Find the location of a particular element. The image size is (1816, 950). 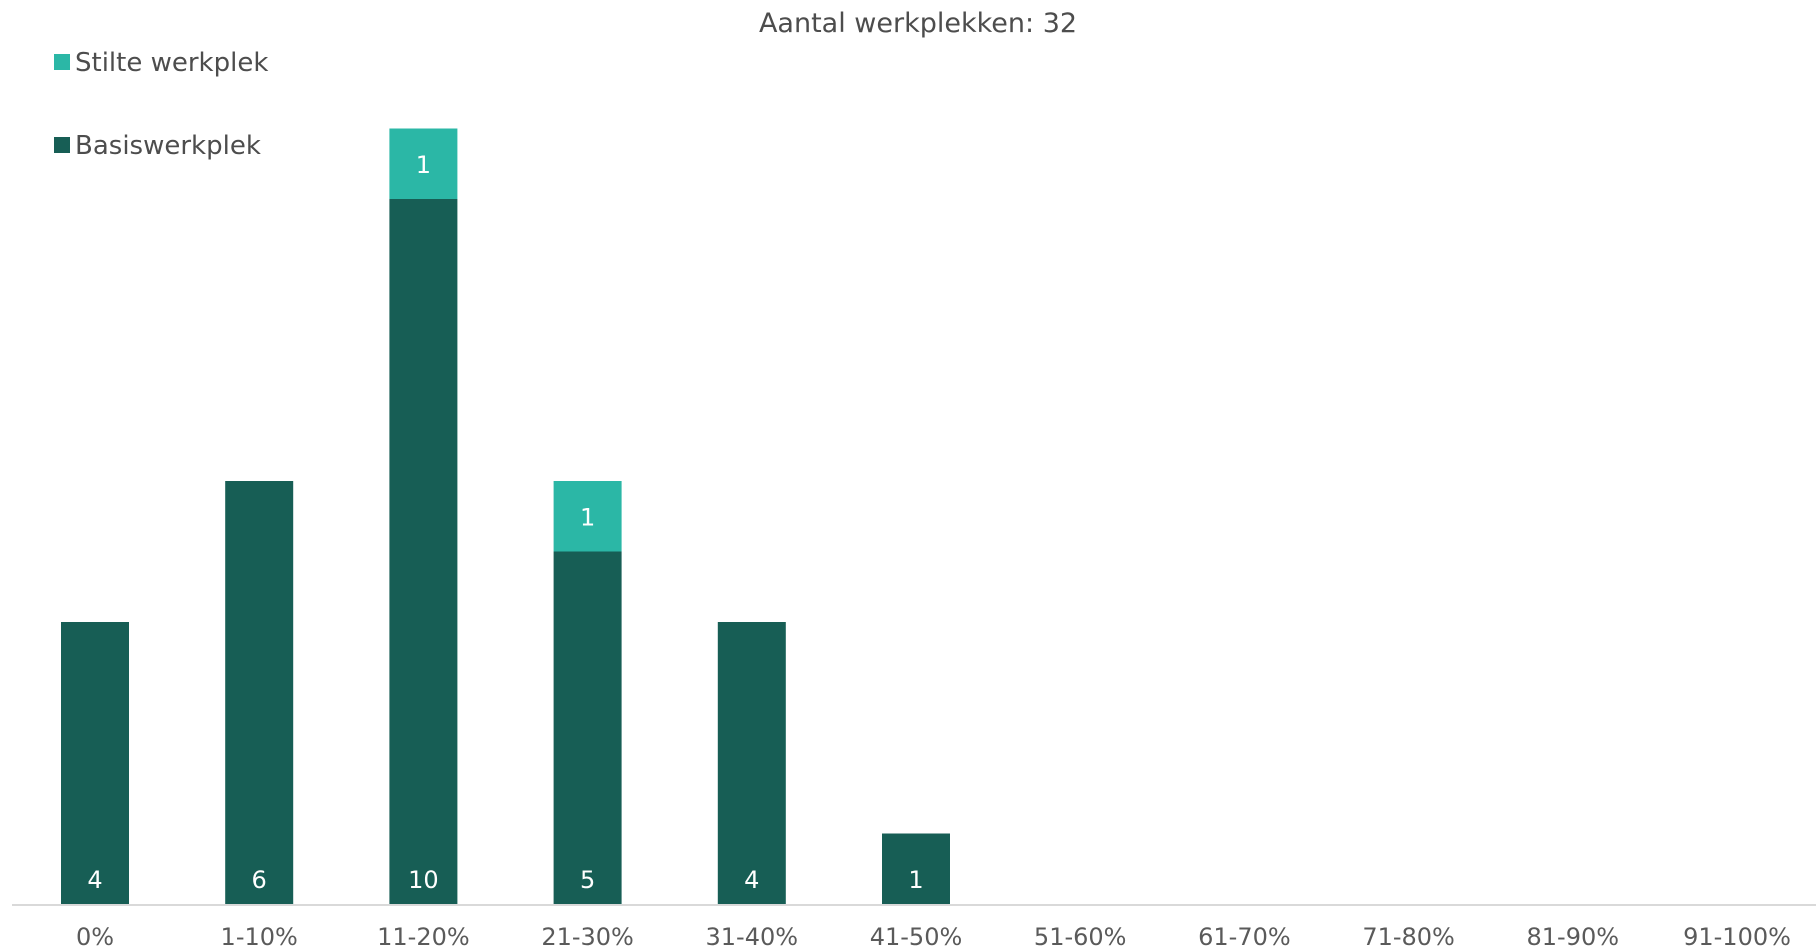

legend: Stilte werkplek Basiswerkplek is located at coordinates (161, 104).